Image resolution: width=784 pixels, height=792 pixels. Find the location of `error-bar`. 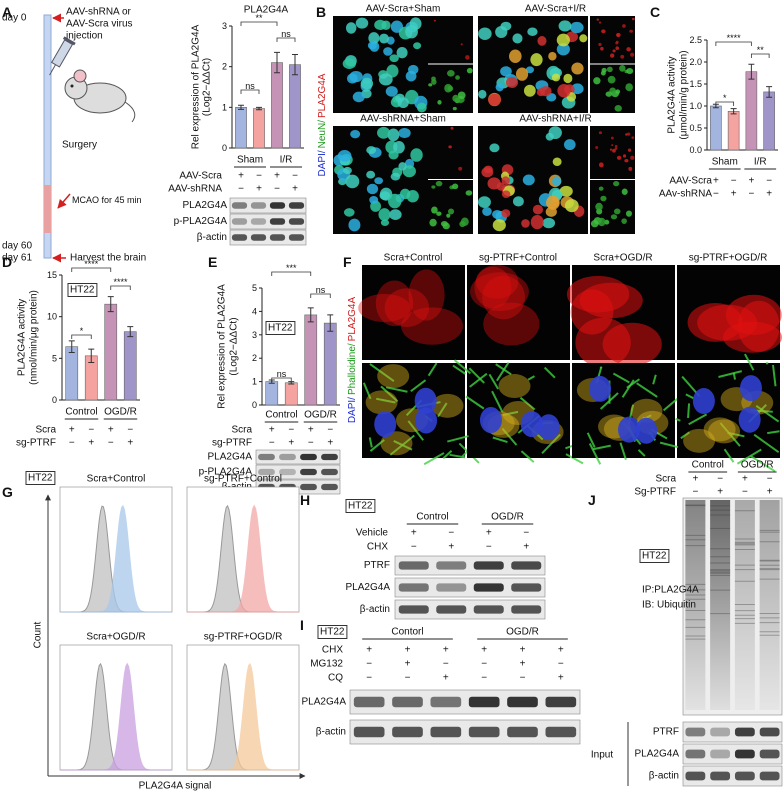

error-bar is located at coordinates (241, 107).